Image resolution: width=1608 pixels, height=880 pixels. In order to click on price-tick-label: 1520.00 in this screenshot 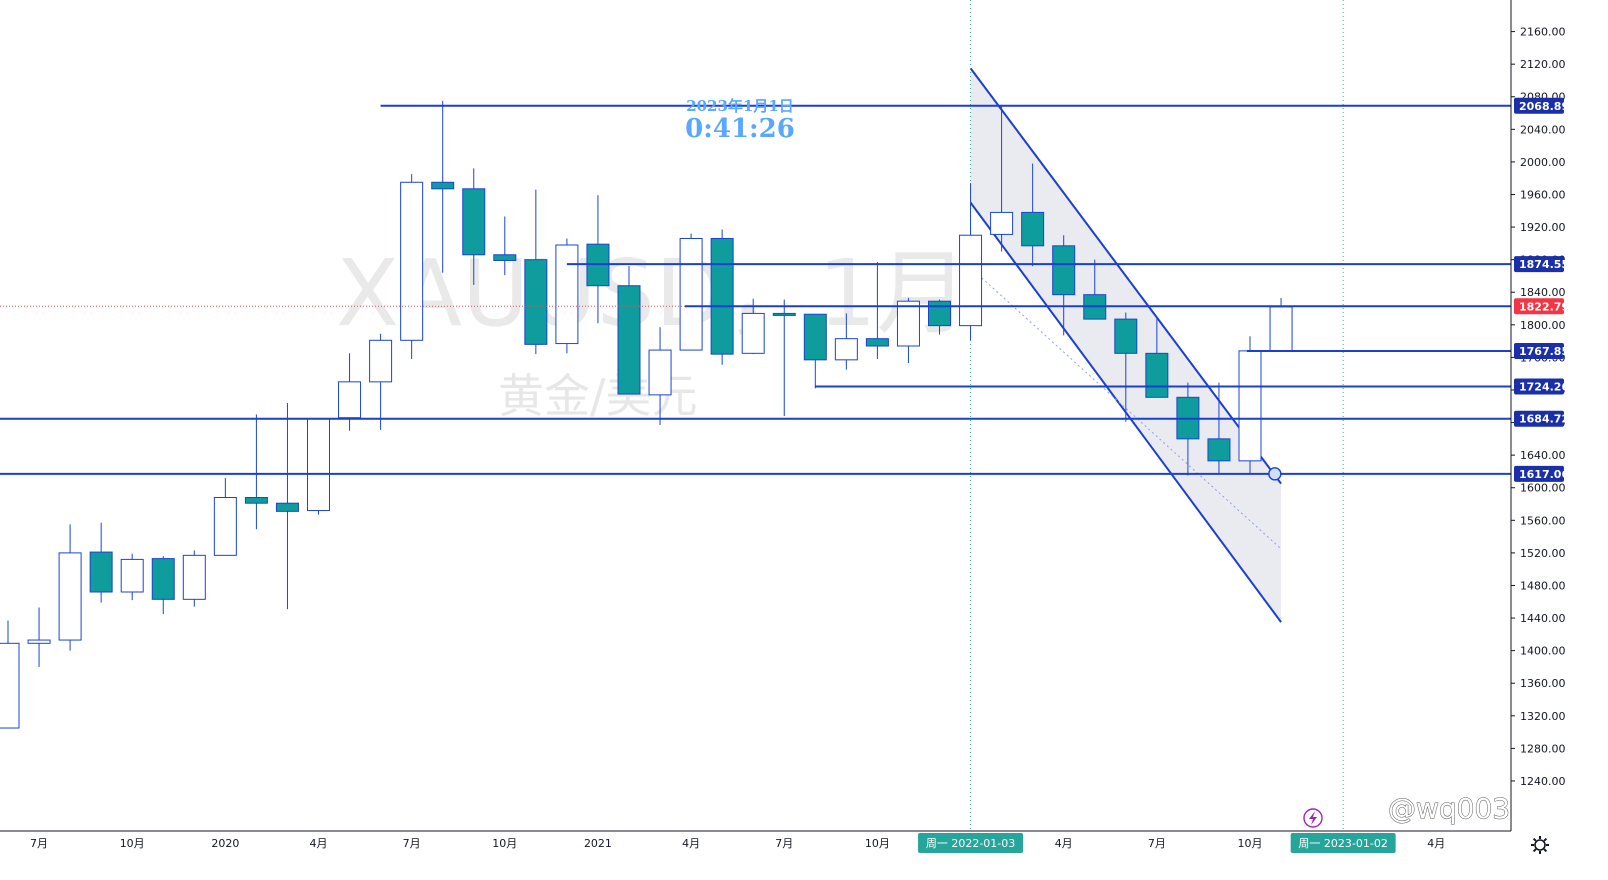, I will do `click(1543, 553)`.